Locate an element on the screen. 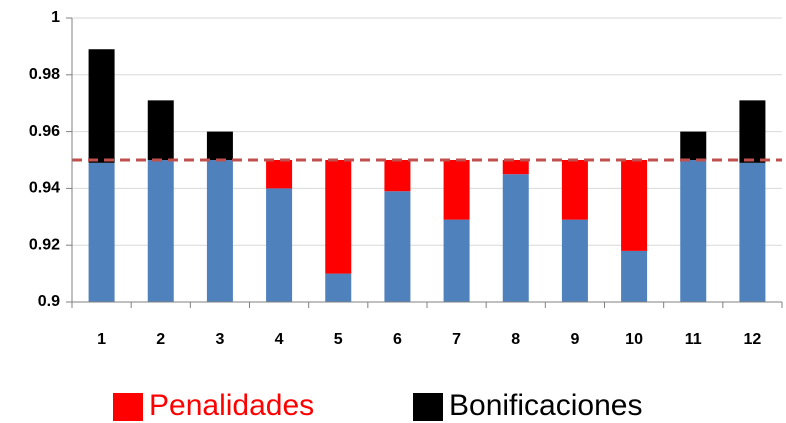 The width and height of the screenshot is (786, 423). y-tick-label: 0.92 is located at coordinates (44, 244).